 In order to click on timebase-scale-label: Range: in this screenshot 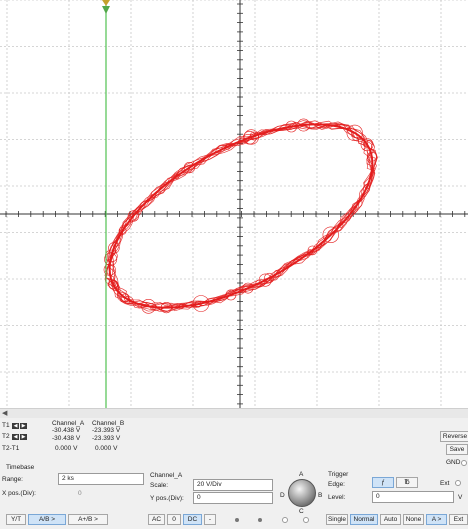, I will do `click(12, 479)`.